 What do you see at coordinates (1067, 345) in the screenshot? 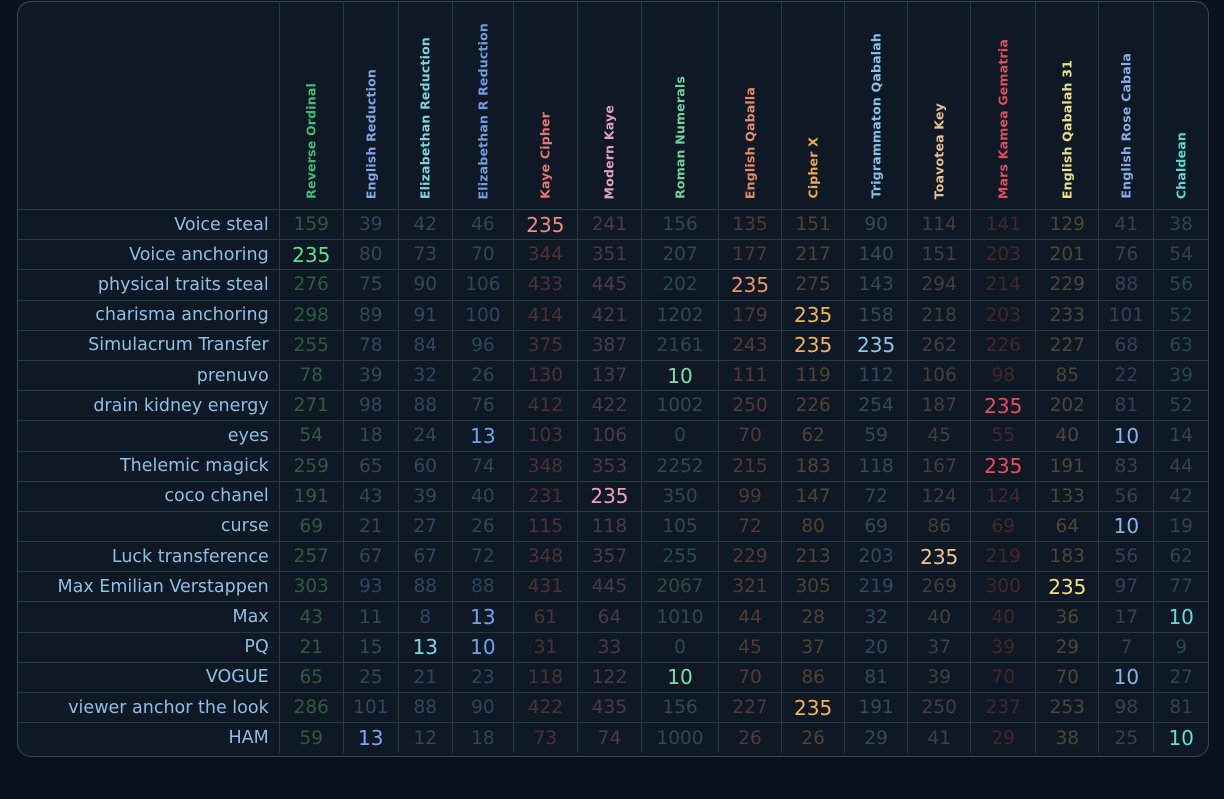
I see `value-cell: 227` at bounding box center [1067, 345].